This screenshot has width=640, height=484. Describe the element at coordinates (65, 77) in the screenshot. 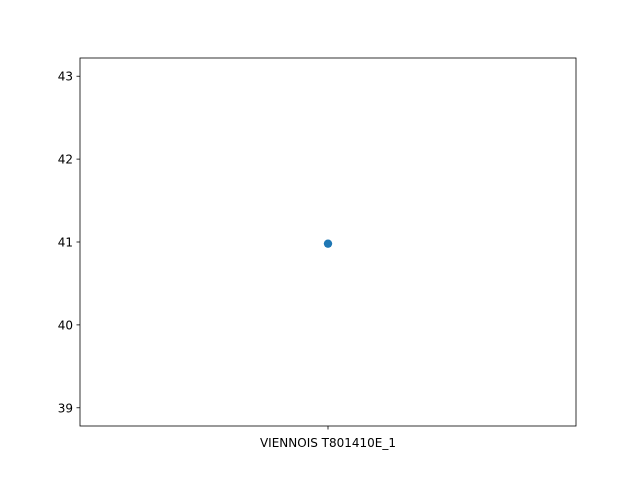

I see `y-tick-label: 43` at that location.